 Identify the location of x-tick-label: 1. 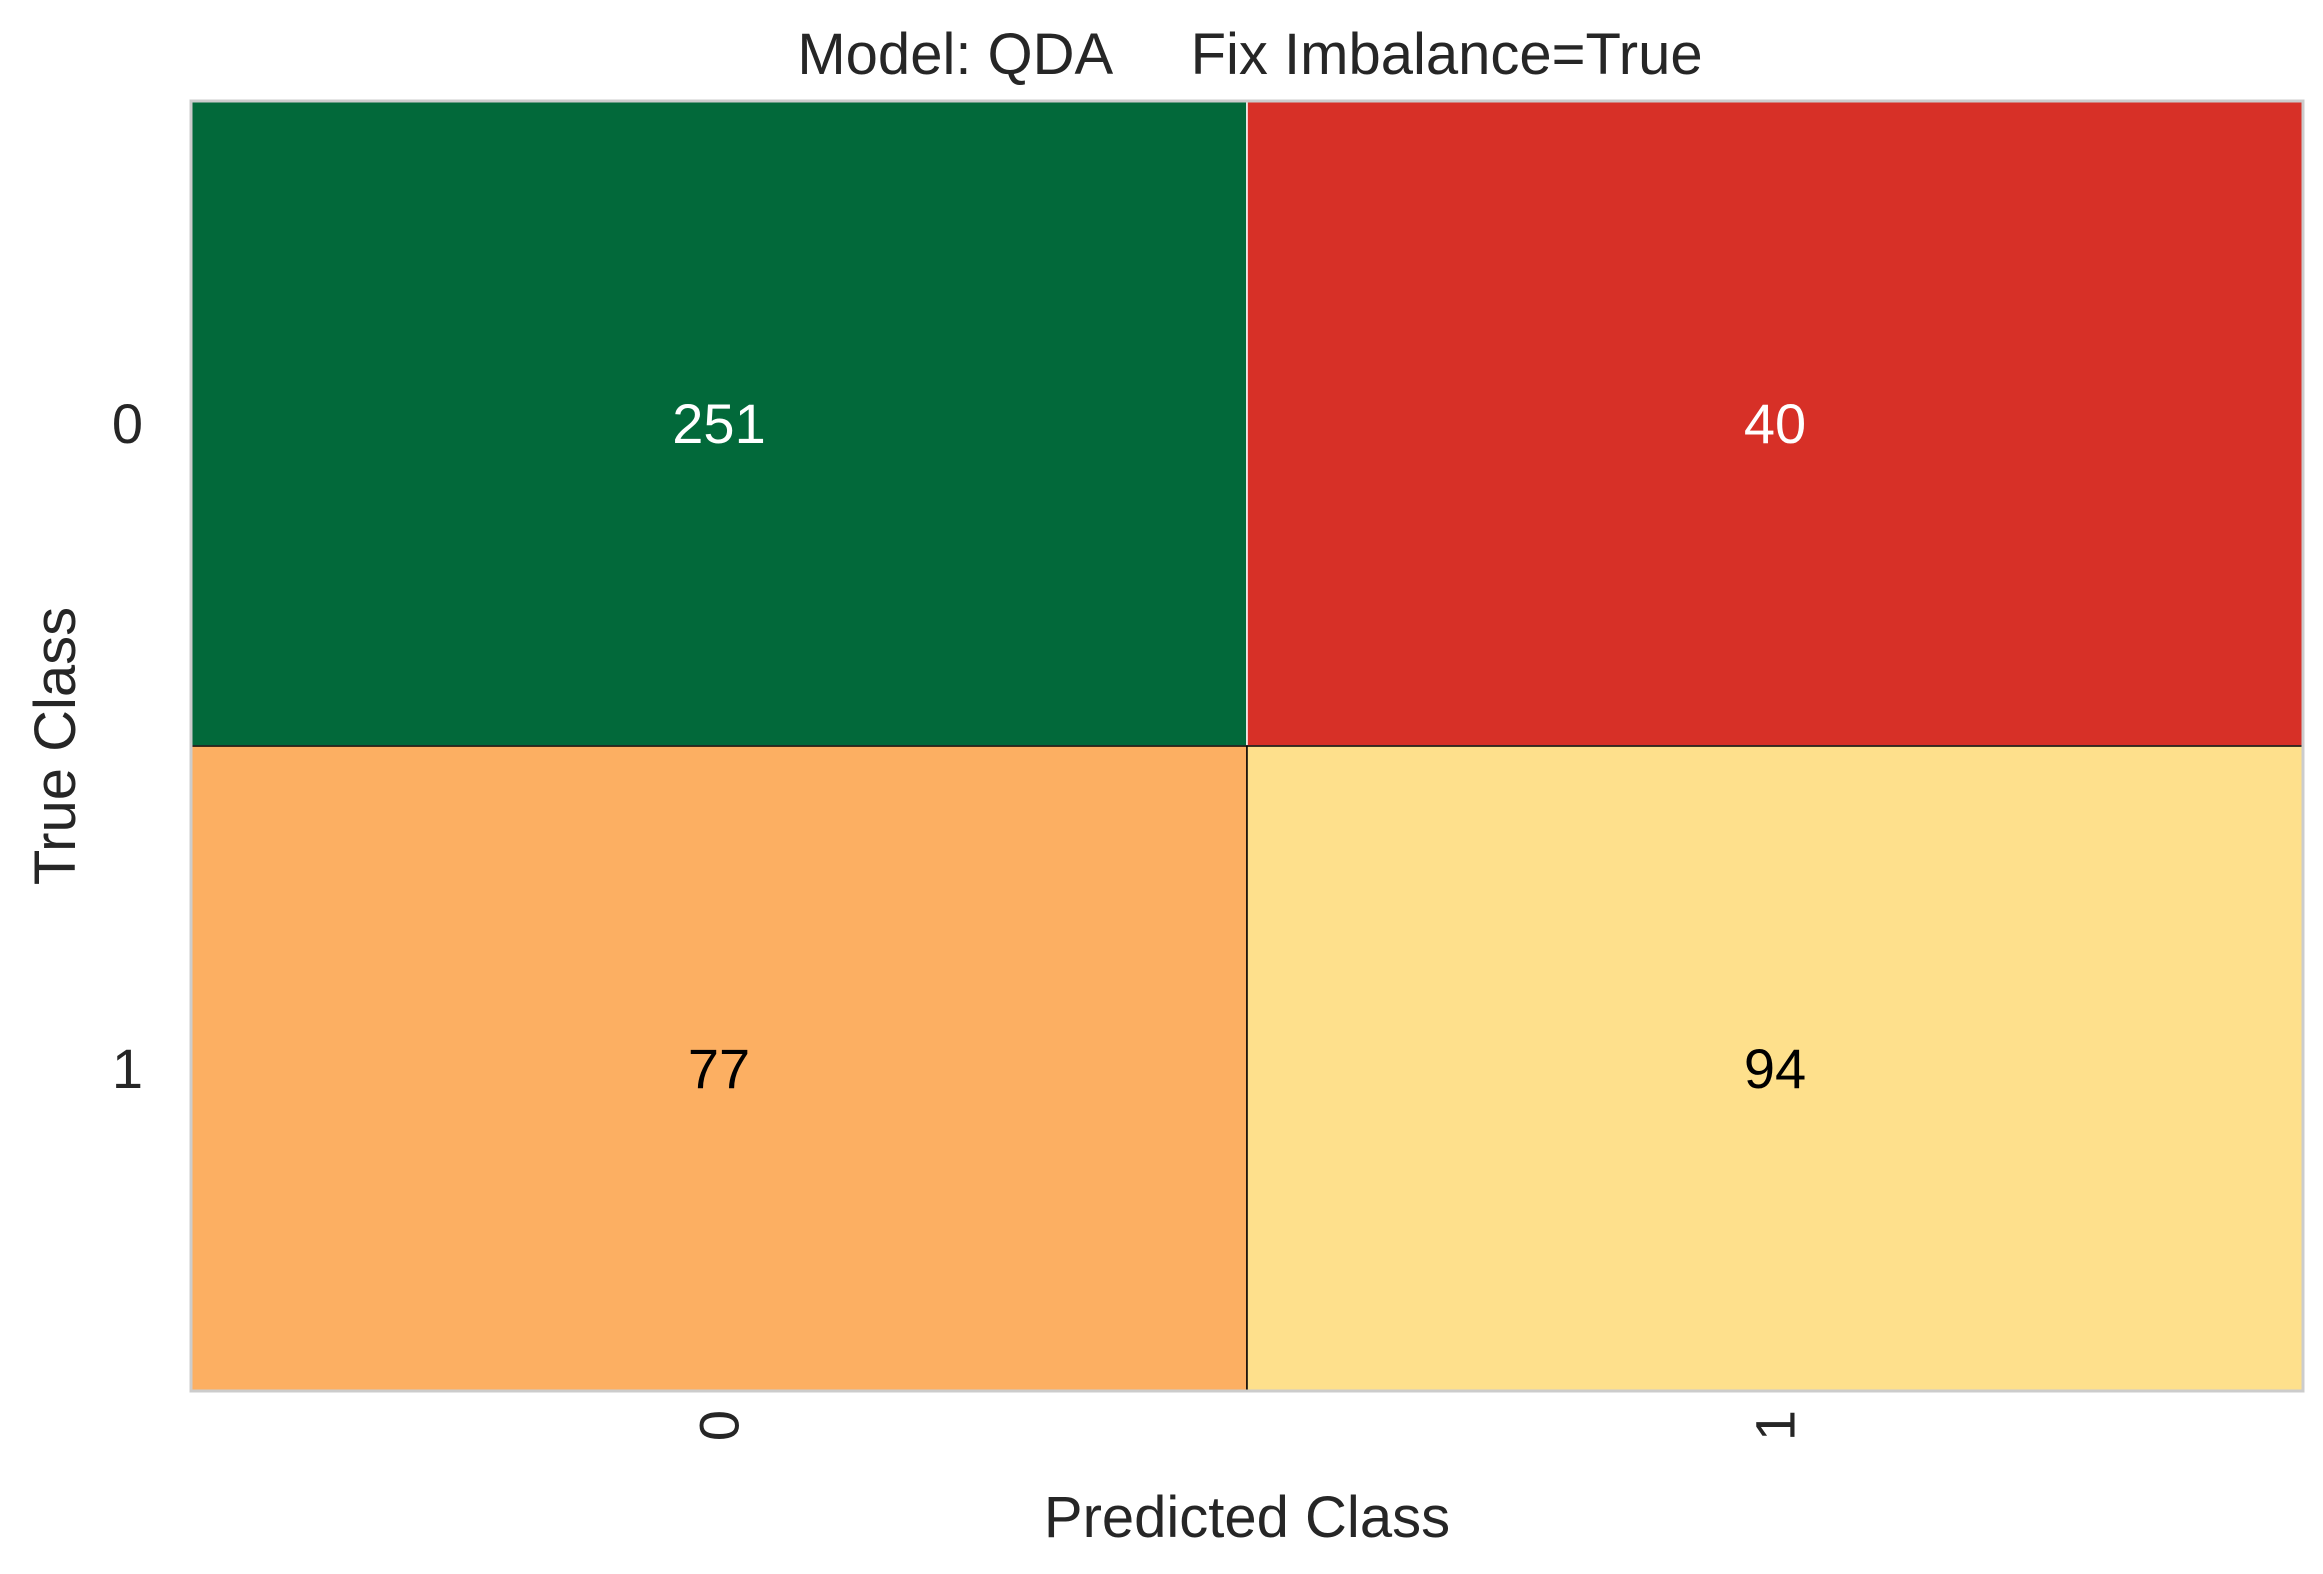
(1775, 1425).